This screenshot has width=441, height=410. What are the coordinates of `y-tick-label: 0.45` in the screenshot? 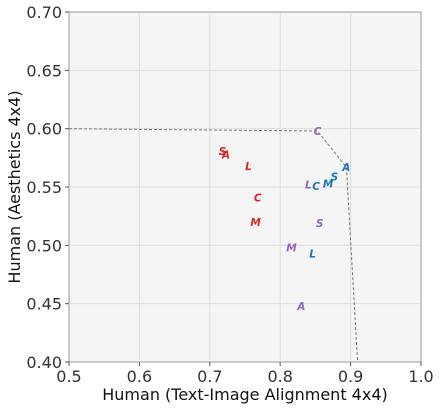 It's located at (44, 304).